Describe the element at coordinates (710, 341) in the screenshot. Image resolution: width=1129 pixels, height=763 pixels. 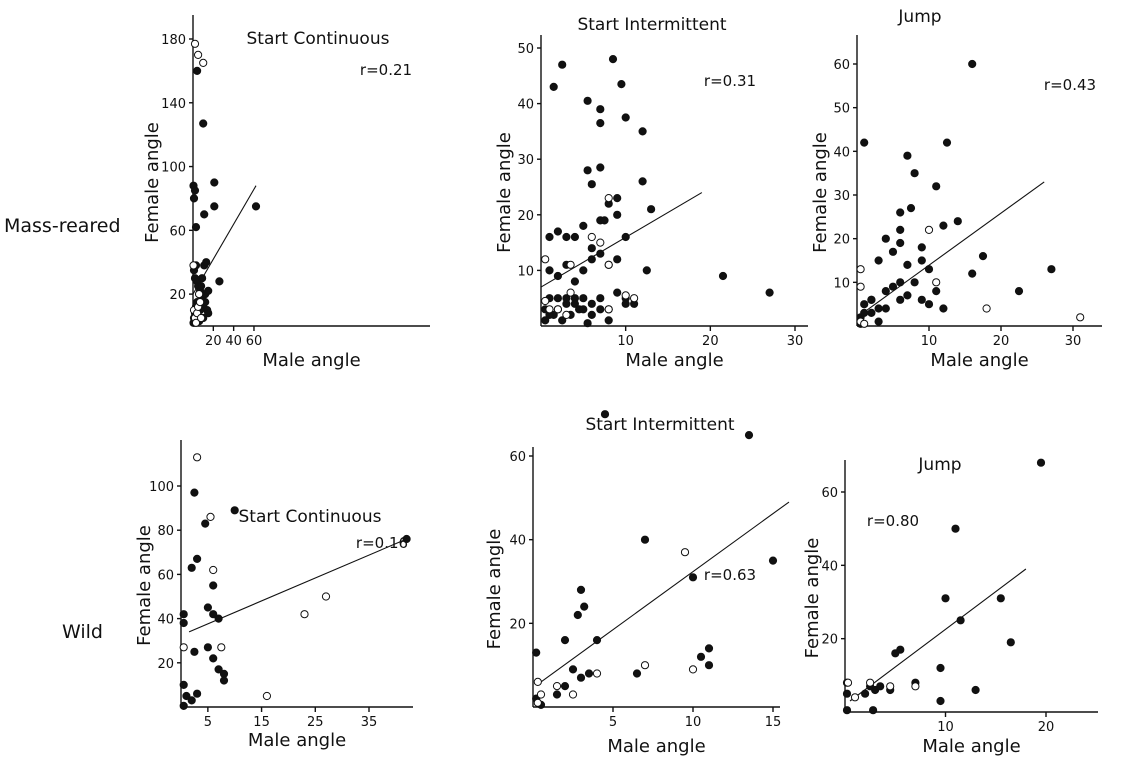
I see `x-tick-label: 20` at that location.